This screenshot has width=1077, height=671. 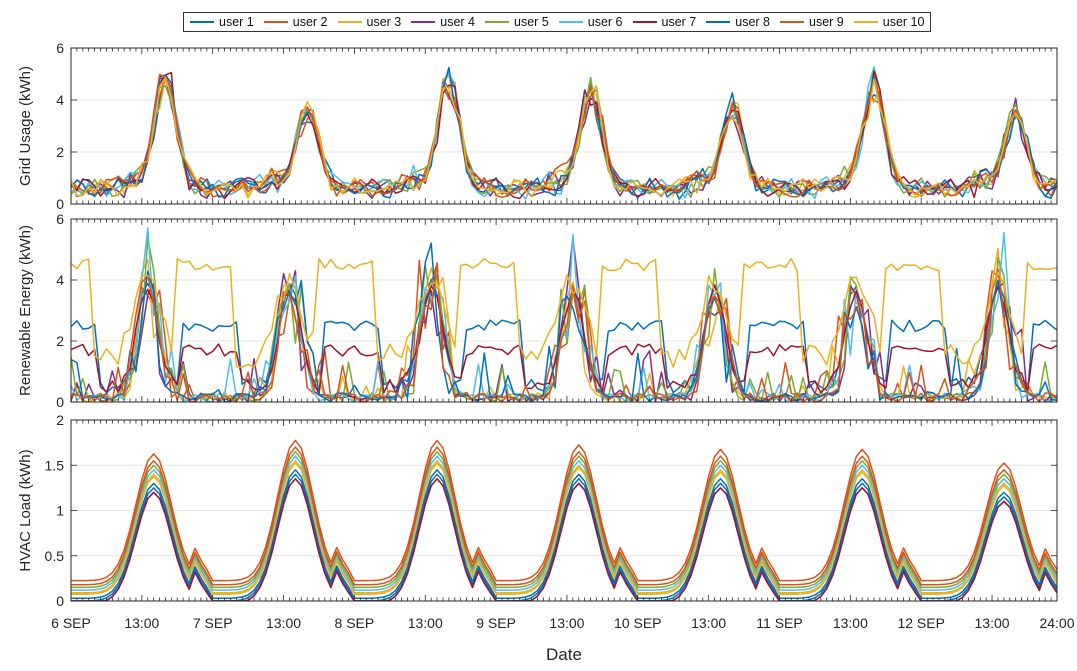 I want to click on legend-item: user 2, so click(x=295, y=22).